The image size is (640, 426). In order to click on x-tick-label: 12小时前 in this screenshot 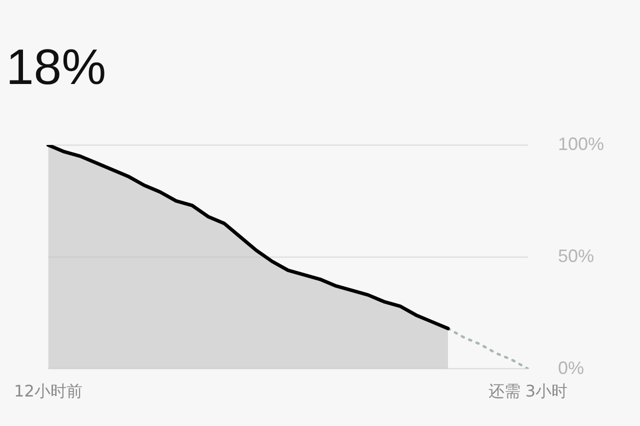, I will do `click(48, 391)`.